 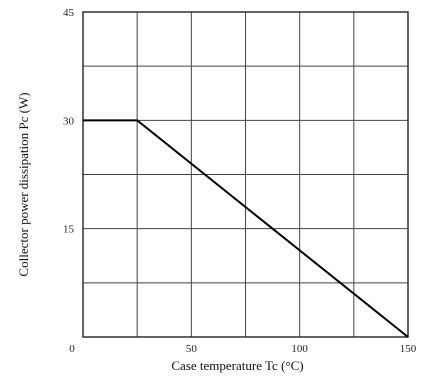 What do you see at coordinates (299, 349) in the screenshot?
I see `x-tick-label: 100` at bounding box center [299, 349].